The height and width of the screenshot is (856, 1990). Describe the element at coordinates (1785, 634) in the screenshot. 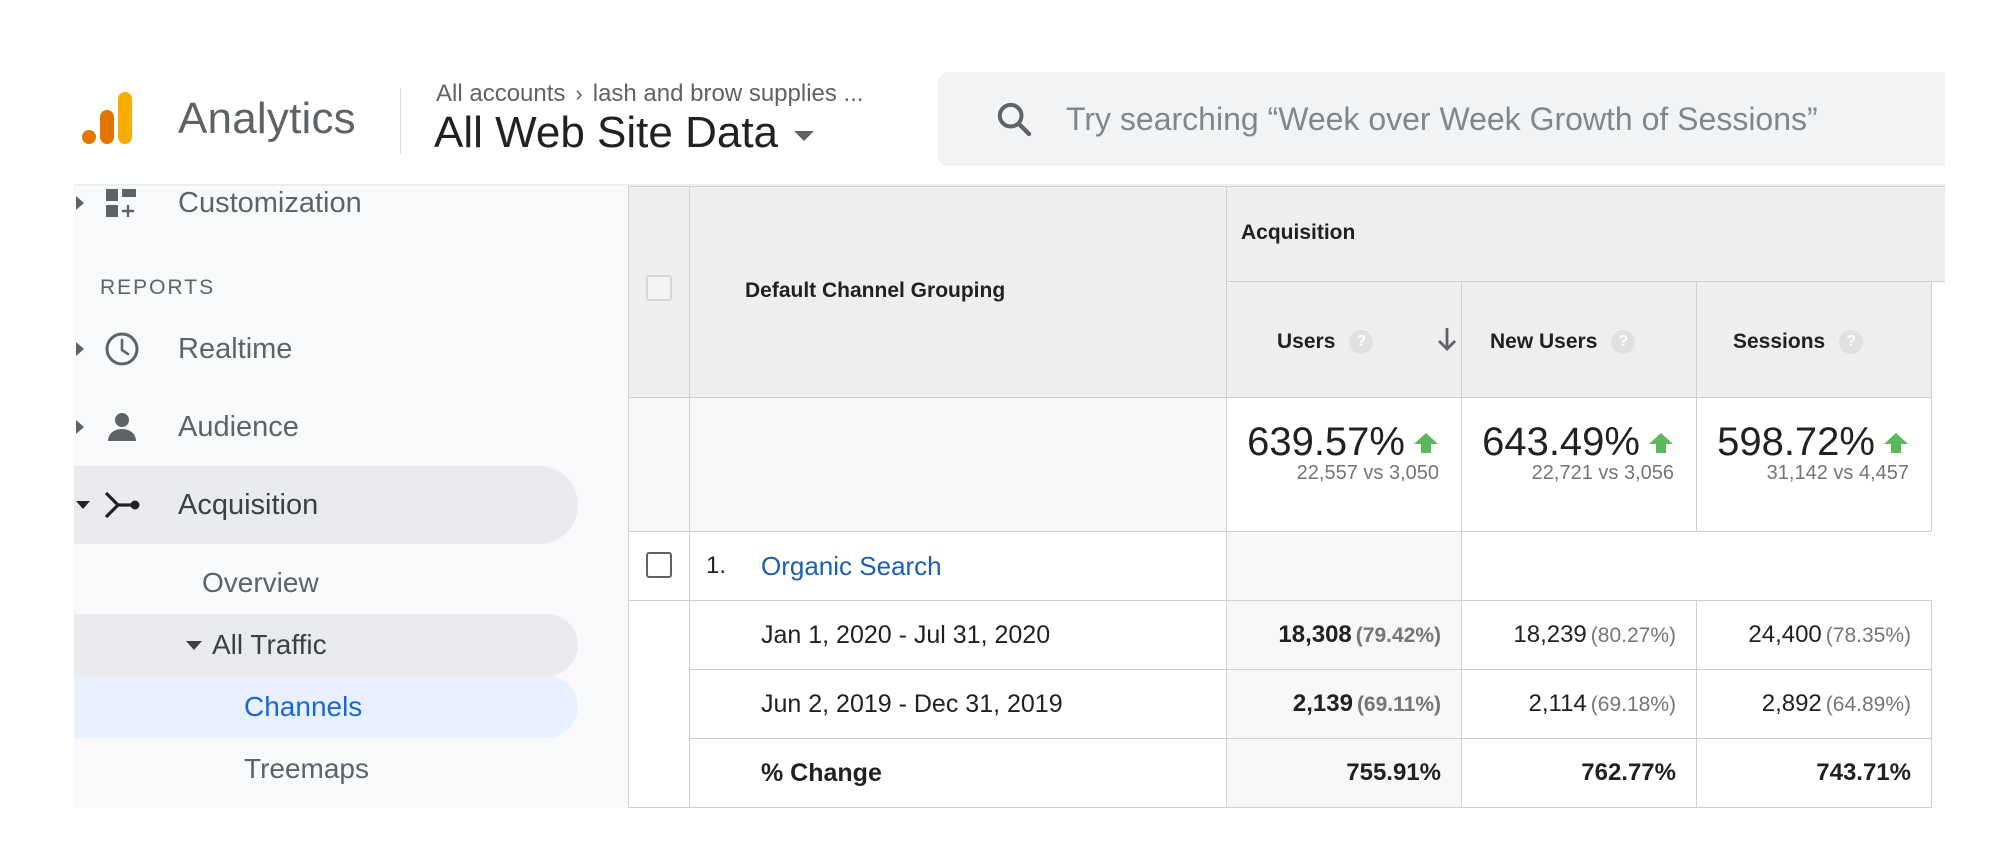

I see `period-1-sessions-value: 24,400` at that location.